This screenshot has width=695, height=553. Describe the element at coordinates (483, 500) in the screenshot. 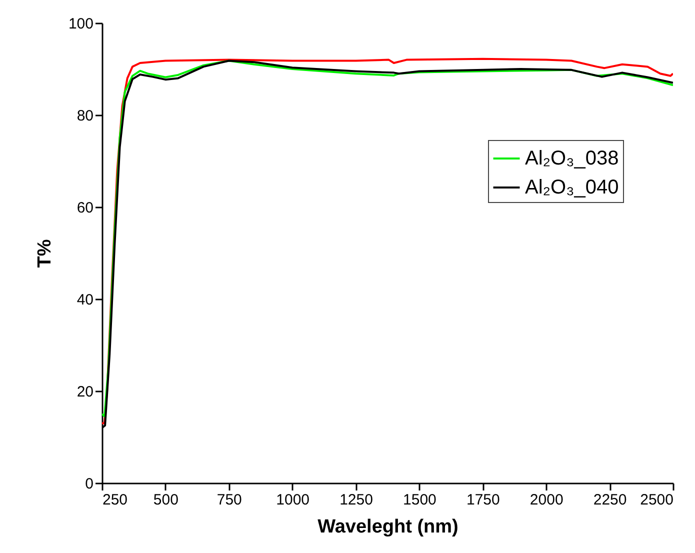

I see `x-tick-label: 1750` at that location.